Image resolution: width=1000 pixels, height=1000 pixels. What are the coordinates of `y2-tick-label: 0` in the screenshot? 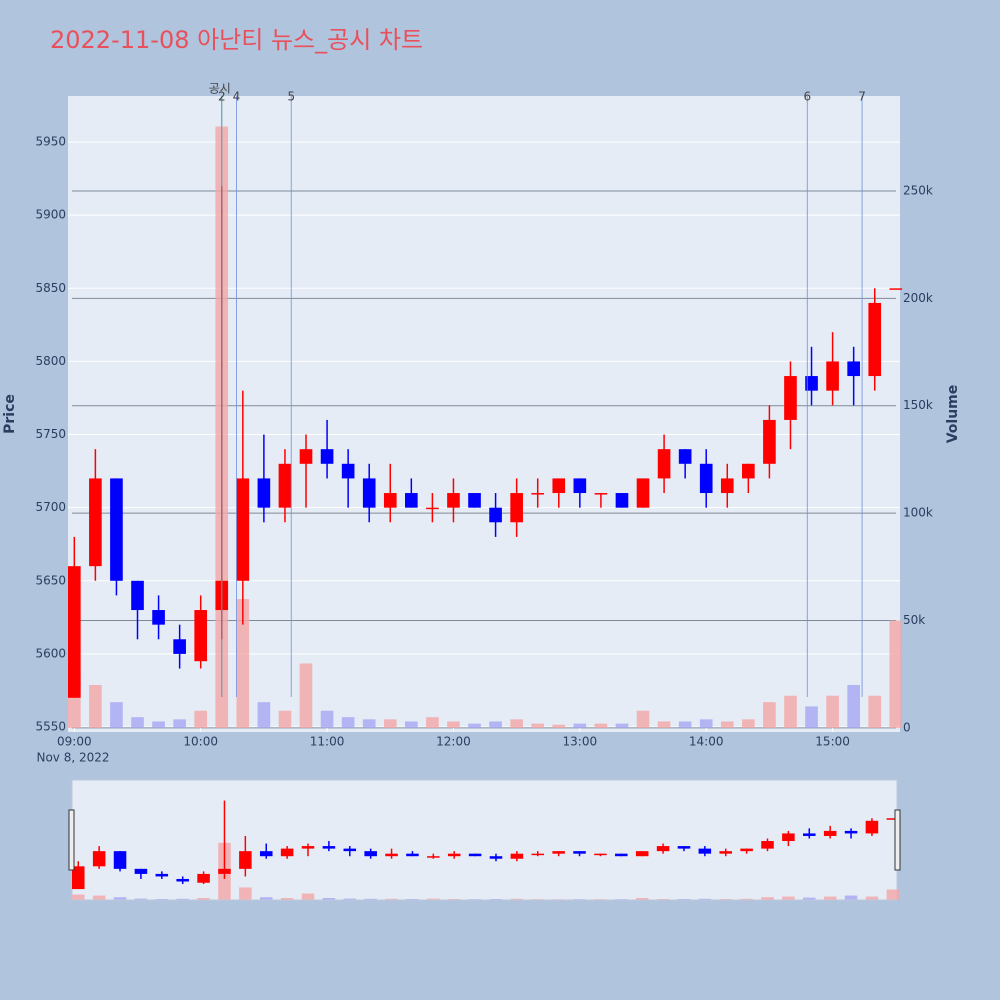 It's located at (907, 727).